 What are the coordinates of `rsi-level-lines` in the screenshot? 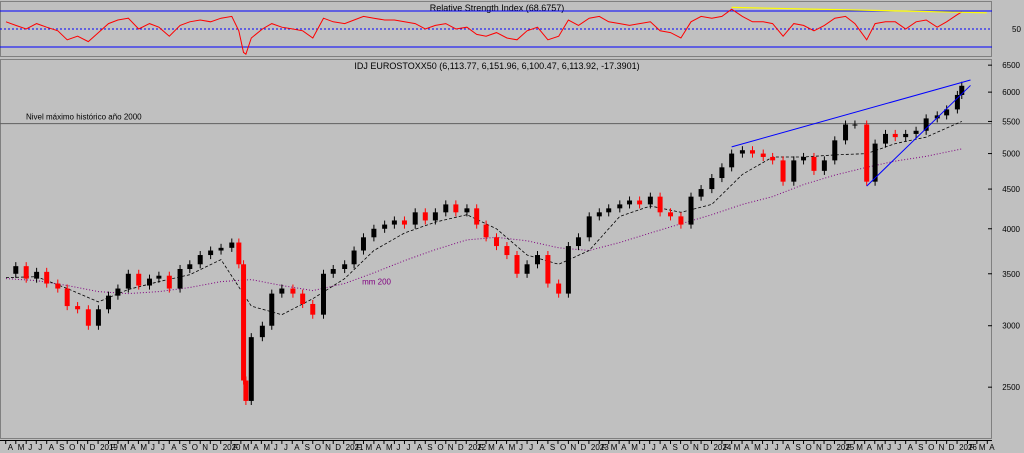 It's located at (496, 29).